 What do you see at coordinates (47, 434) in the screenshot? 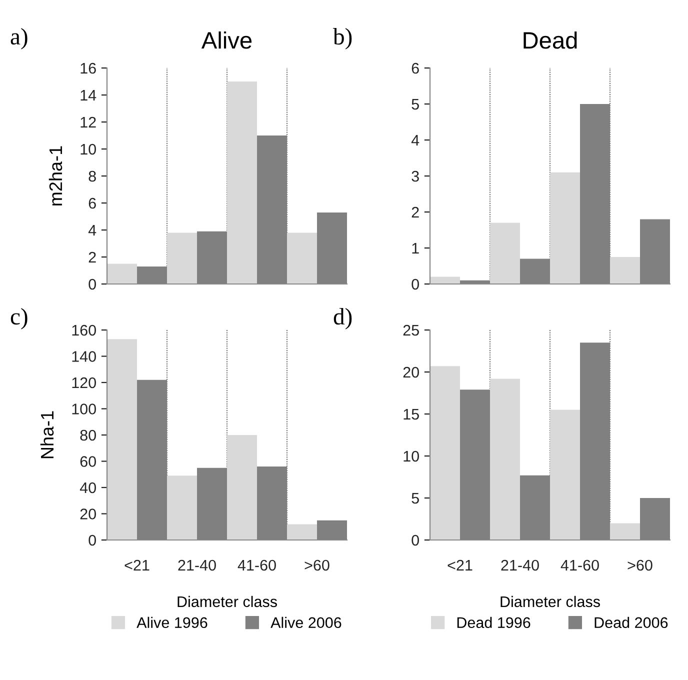
I see `y-axis-title: Nha-1` at bounding box center [47, 434].